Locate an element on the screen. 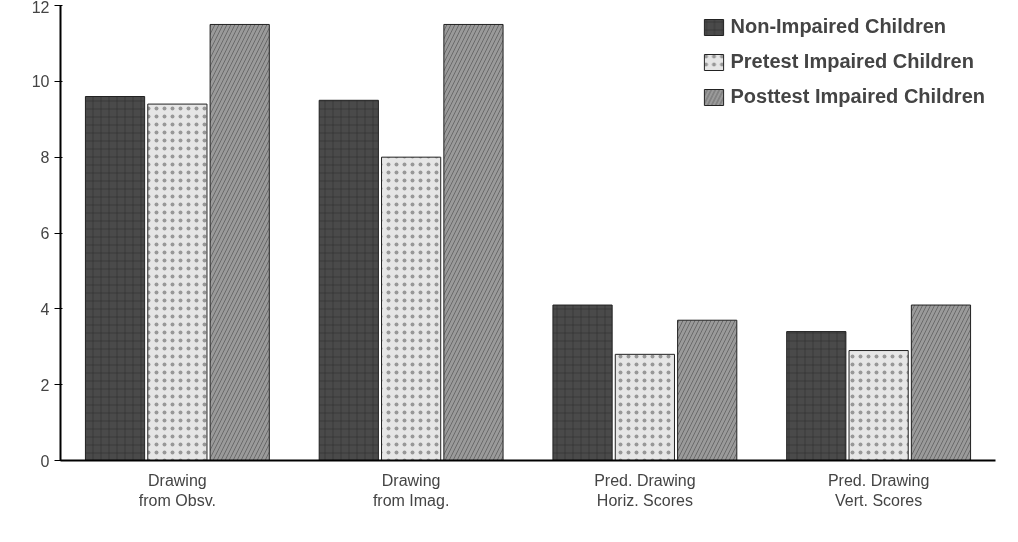 The height and width of the screenshot is (542, 1018). y-tick-label: 2 is located at coordinates (45, 385).